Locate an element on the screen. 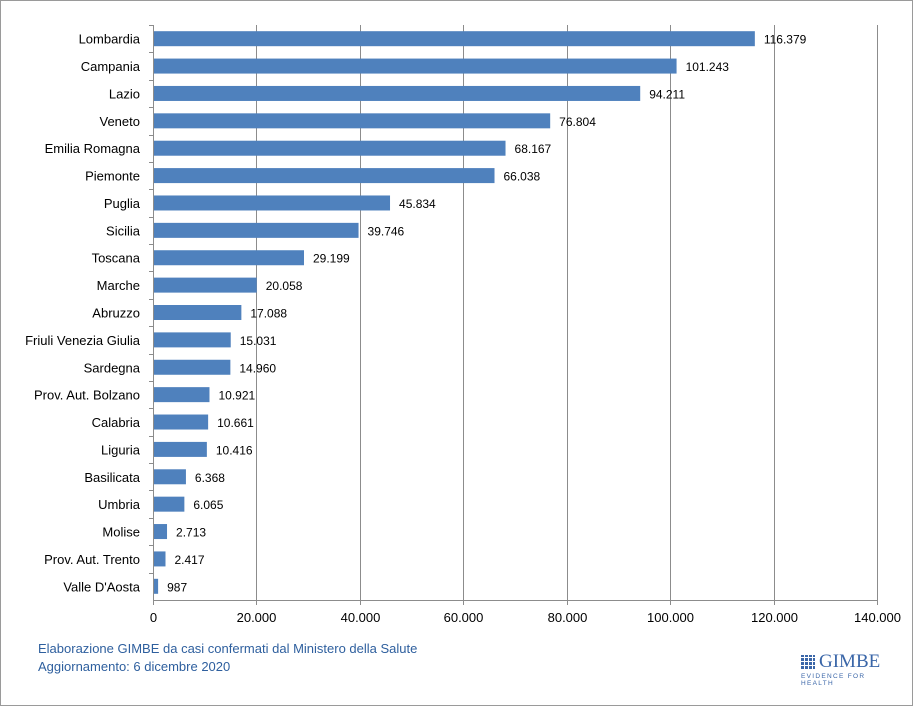 This screenshot has height=706, width=913. x-tick-label: 80.000 is located at coordinates (568, 617).